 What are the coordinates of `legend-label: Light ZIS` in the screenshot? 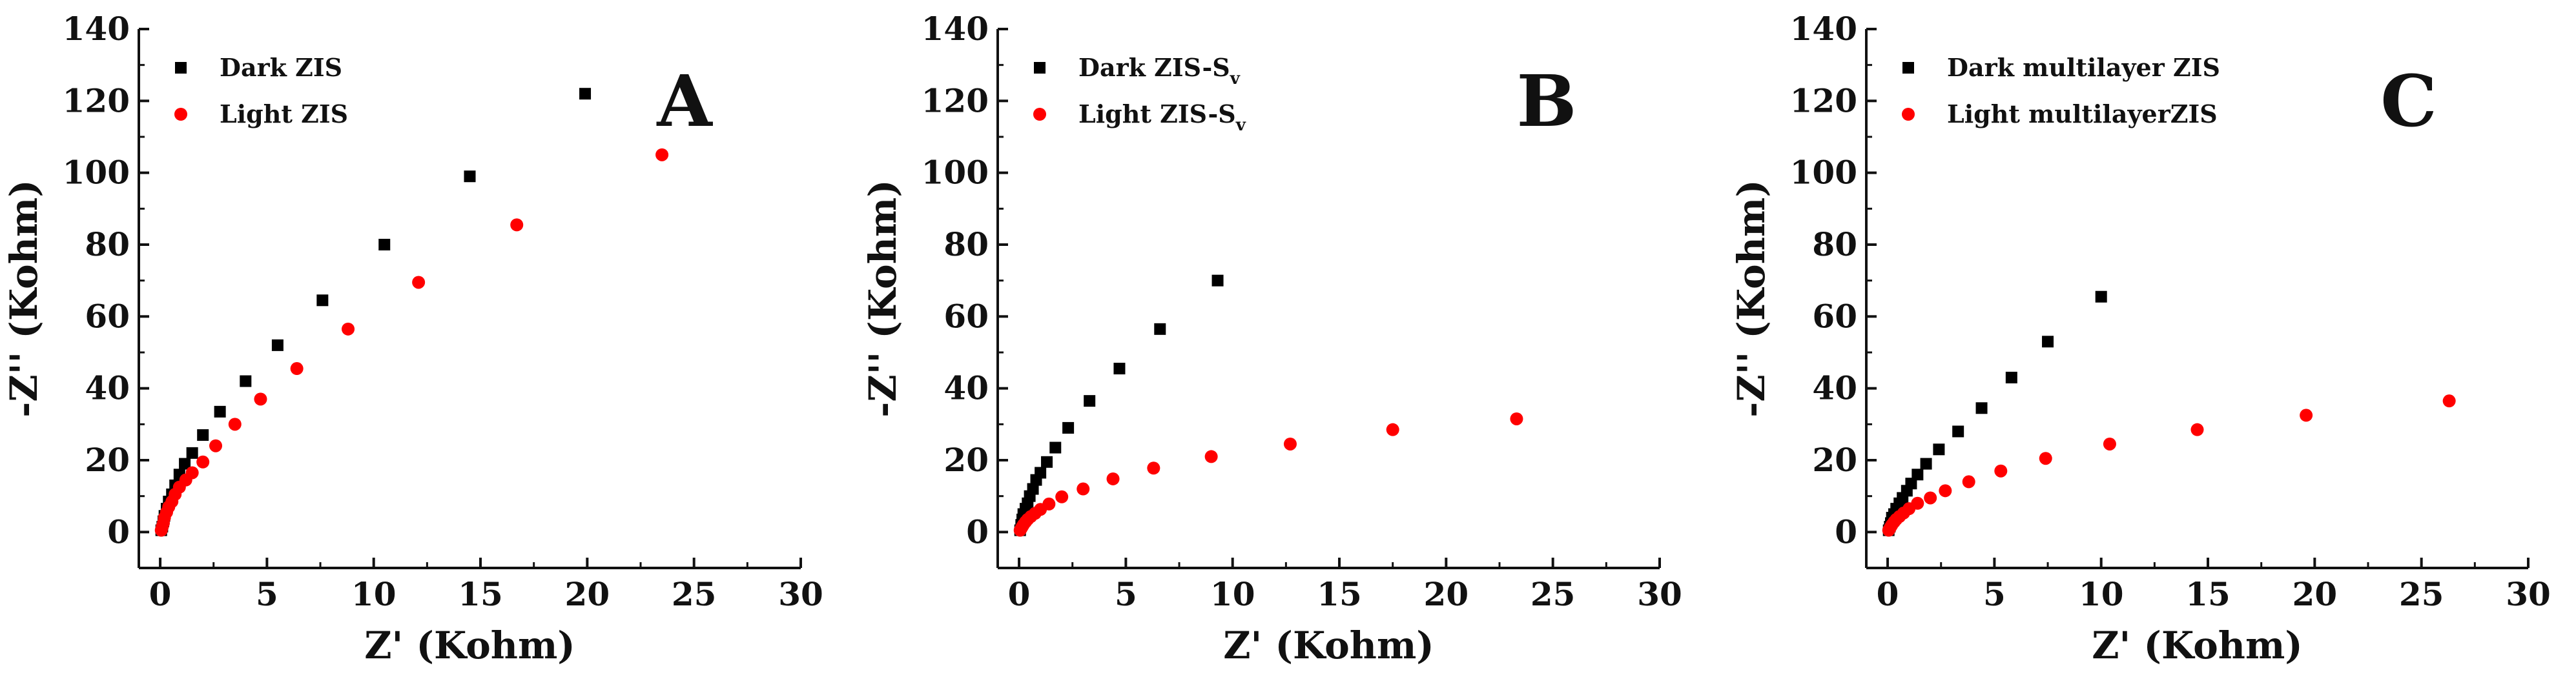 It's located at (284, 113).